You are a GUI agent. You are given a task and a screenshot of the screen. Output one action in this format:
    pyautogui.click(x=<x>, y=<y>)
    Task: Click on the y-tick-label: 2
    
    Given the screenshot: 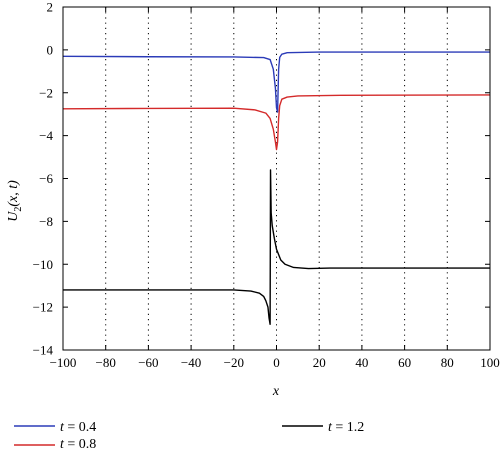 What is the action you would take?
    pyautogui.click(x=50, y=7)
    